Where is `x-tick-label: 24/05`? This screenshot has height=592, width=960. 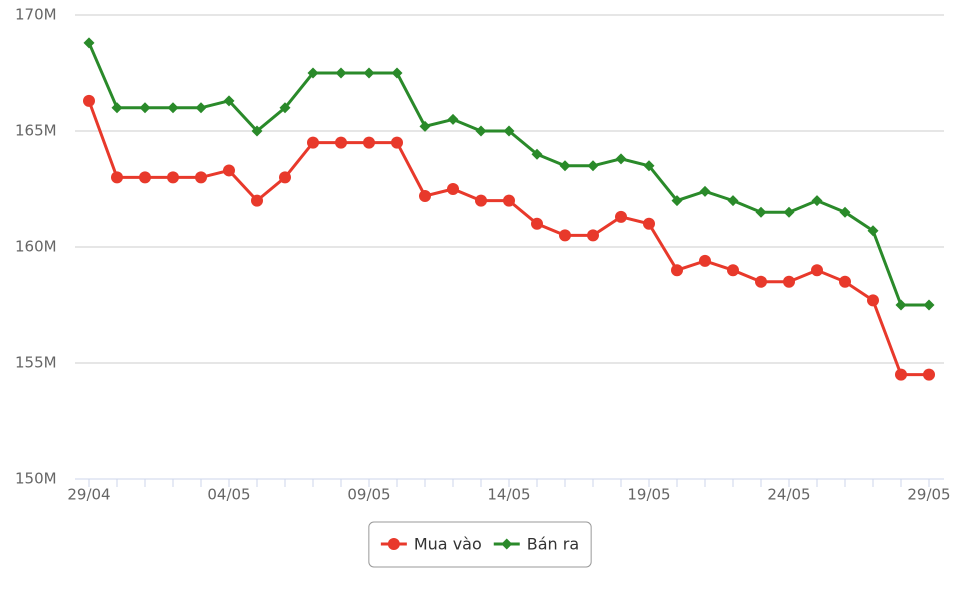
x-tick-label: 24/05 is located at coordinates (788, 495).